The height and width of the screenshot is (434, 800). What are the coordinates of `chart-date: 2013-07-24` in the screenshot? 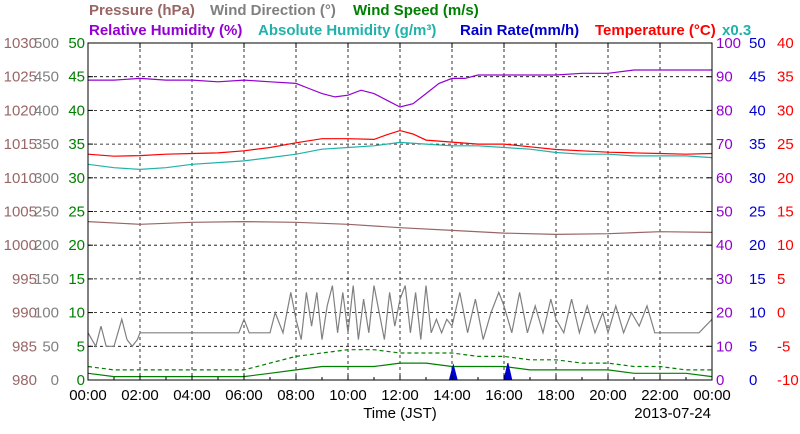 It's located at (672, 413).